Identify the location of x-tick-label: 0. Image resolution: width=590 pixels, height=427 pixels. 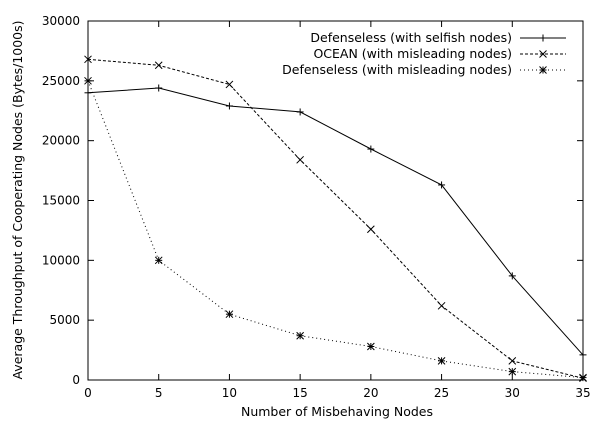
(88, 393).